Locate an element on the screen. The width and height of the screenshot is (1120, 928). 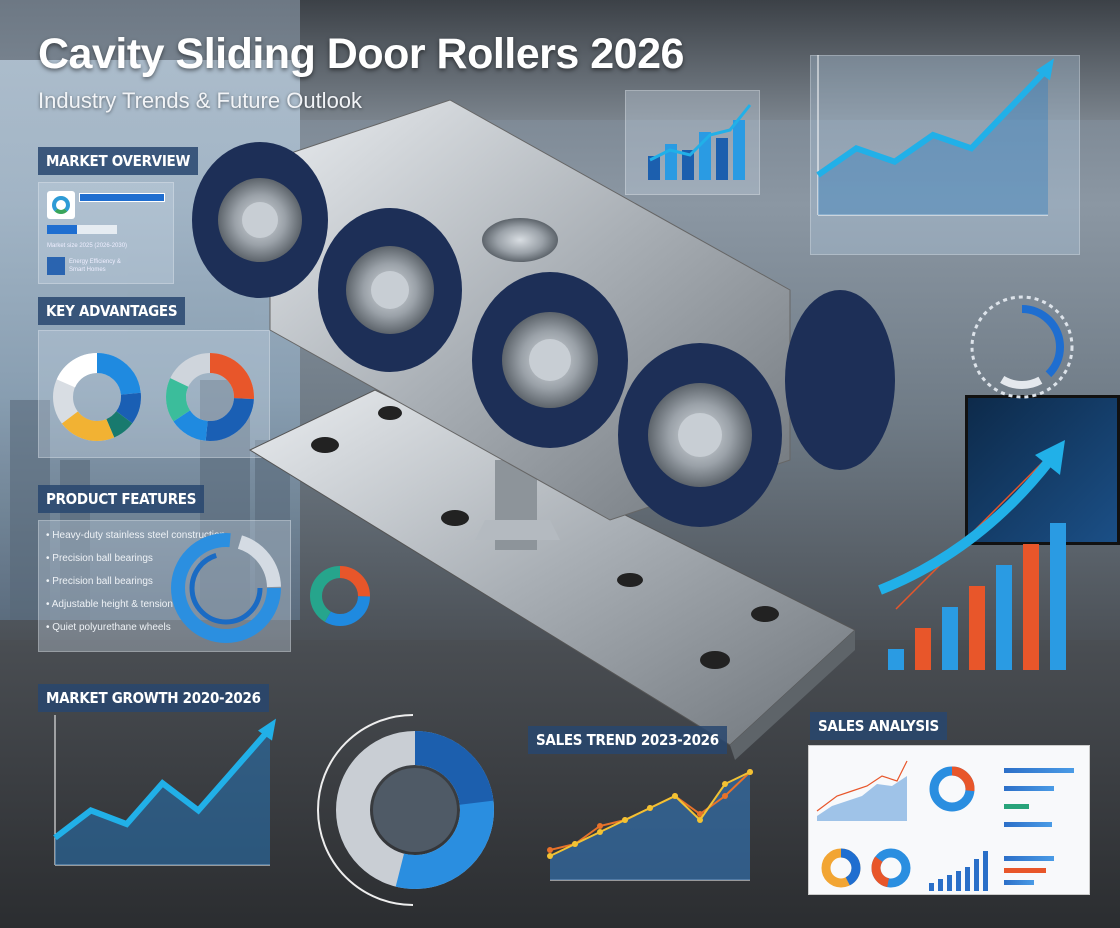
center-donut is located at coordinates (405, 810).